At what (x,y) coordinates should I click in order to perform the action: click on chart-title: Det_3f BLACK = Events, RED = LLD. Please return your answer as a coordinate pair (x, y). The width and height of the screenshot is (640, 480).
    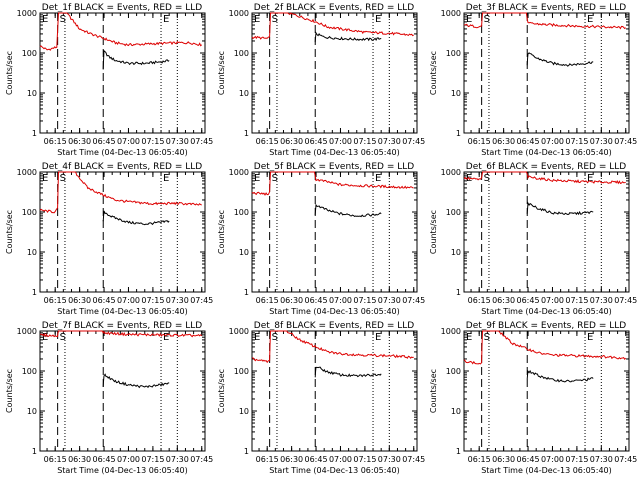
    Looking at the image, I should click on (546, 8).